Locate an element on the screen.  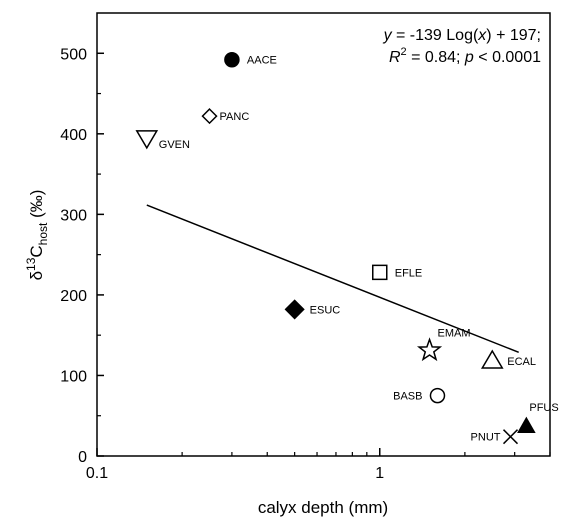
y-axis-title-sup: 13 is located at coordinates (31, 264).